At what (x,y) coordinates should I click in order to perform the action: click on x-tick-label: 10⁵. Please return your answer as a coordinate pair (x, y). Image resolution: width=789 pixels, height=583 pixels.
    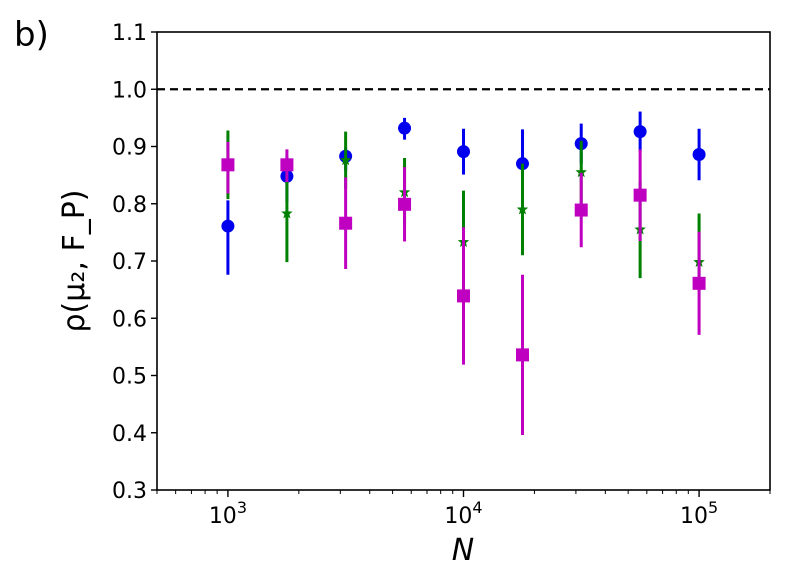
    Looking at the image, I should click on (699, 513).